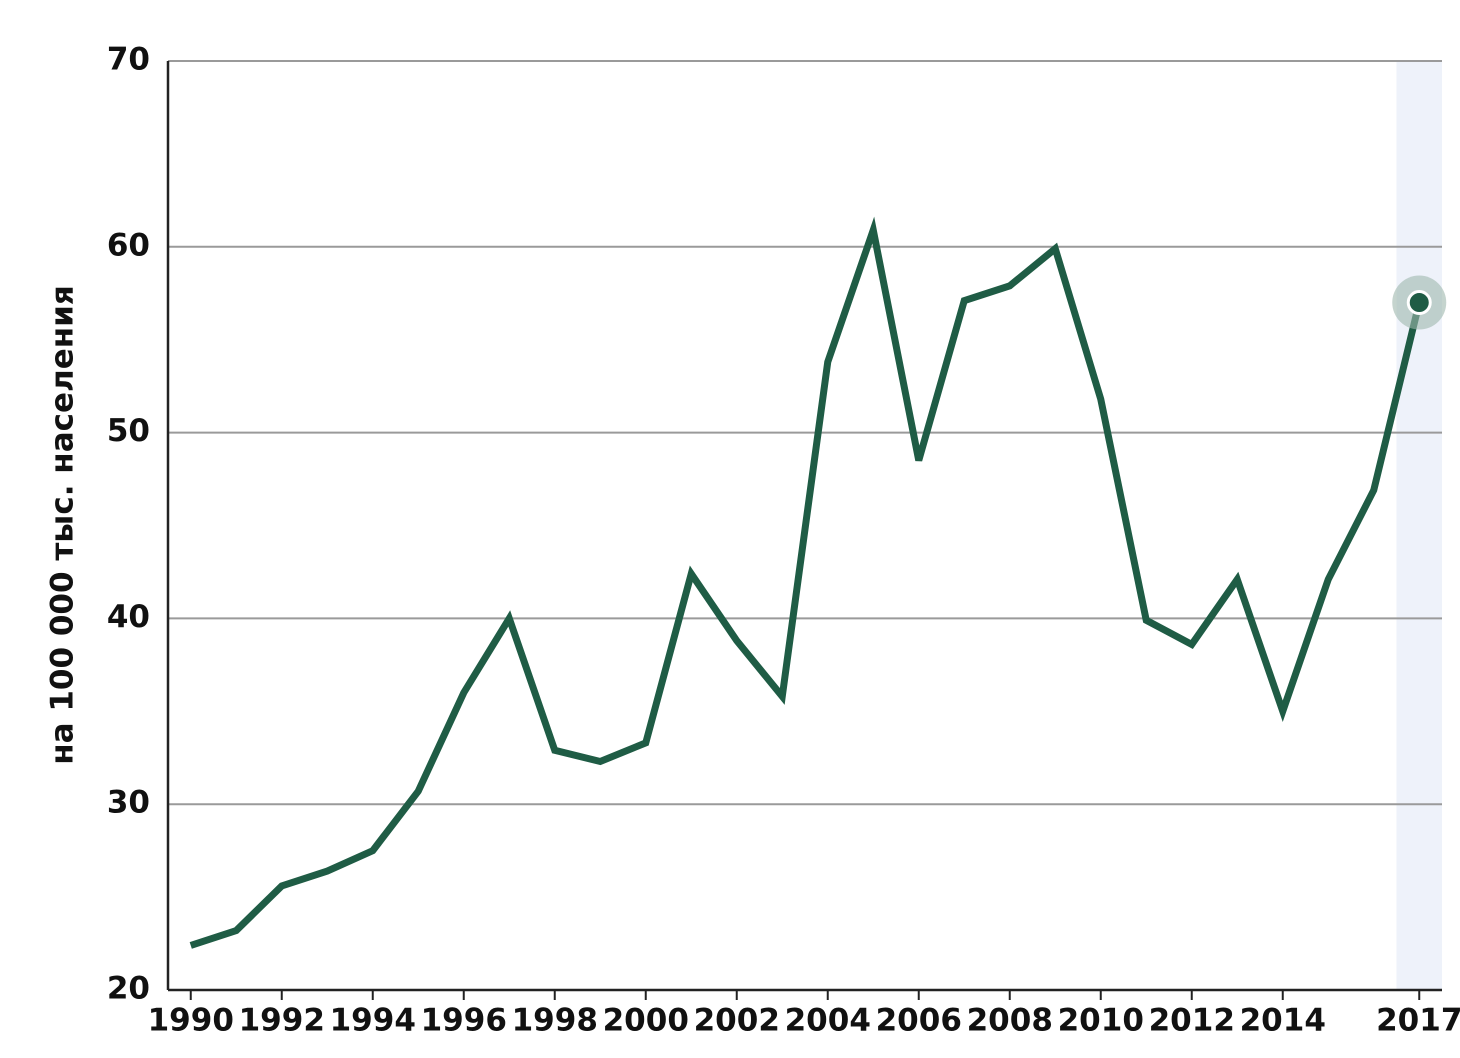  What do you see at coordinates (128, 989) in the screenshot?
I see `y-tick-label: 20` at bounding box center [128, 989].